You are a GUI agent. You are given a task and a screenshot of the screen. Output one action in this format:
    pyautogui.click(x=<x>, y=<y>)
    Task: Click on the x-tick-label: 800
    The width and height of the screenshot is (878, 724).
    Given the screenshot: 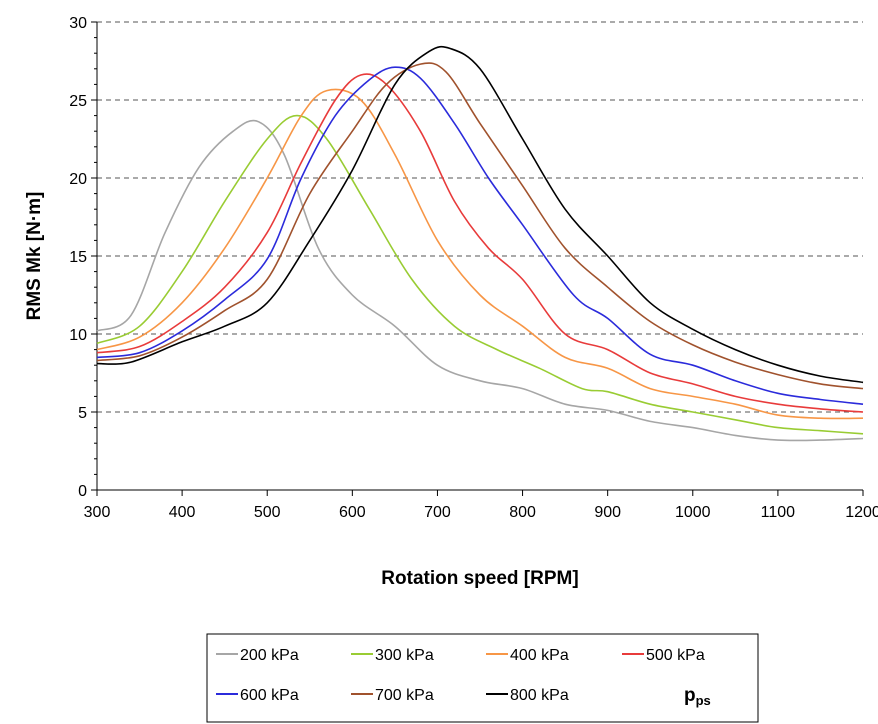 What is the action you would take?
    pyautogui.click(x=522, y=512)
    